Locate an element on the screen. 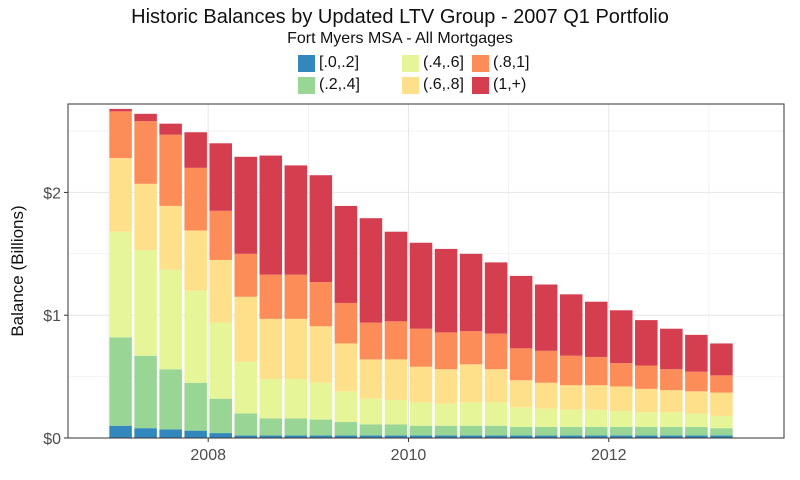  x-tick-label: 2008 is located at coordinates (208, 455).